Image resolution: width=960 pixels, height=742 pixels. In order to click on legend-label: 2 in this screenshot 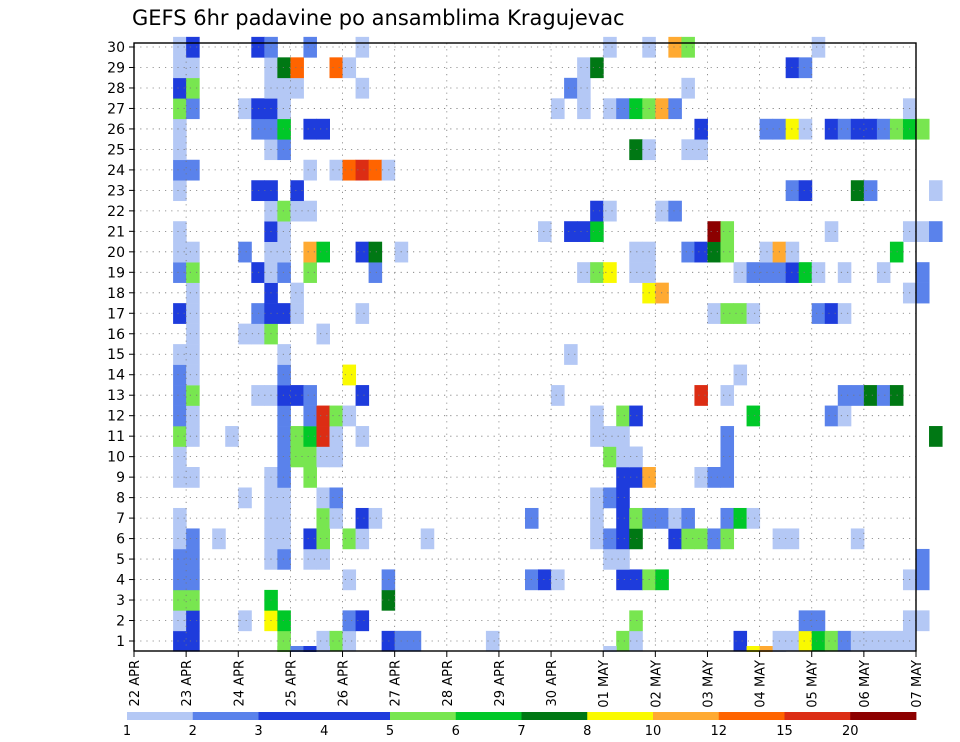, I will do `click(193, 731)`.